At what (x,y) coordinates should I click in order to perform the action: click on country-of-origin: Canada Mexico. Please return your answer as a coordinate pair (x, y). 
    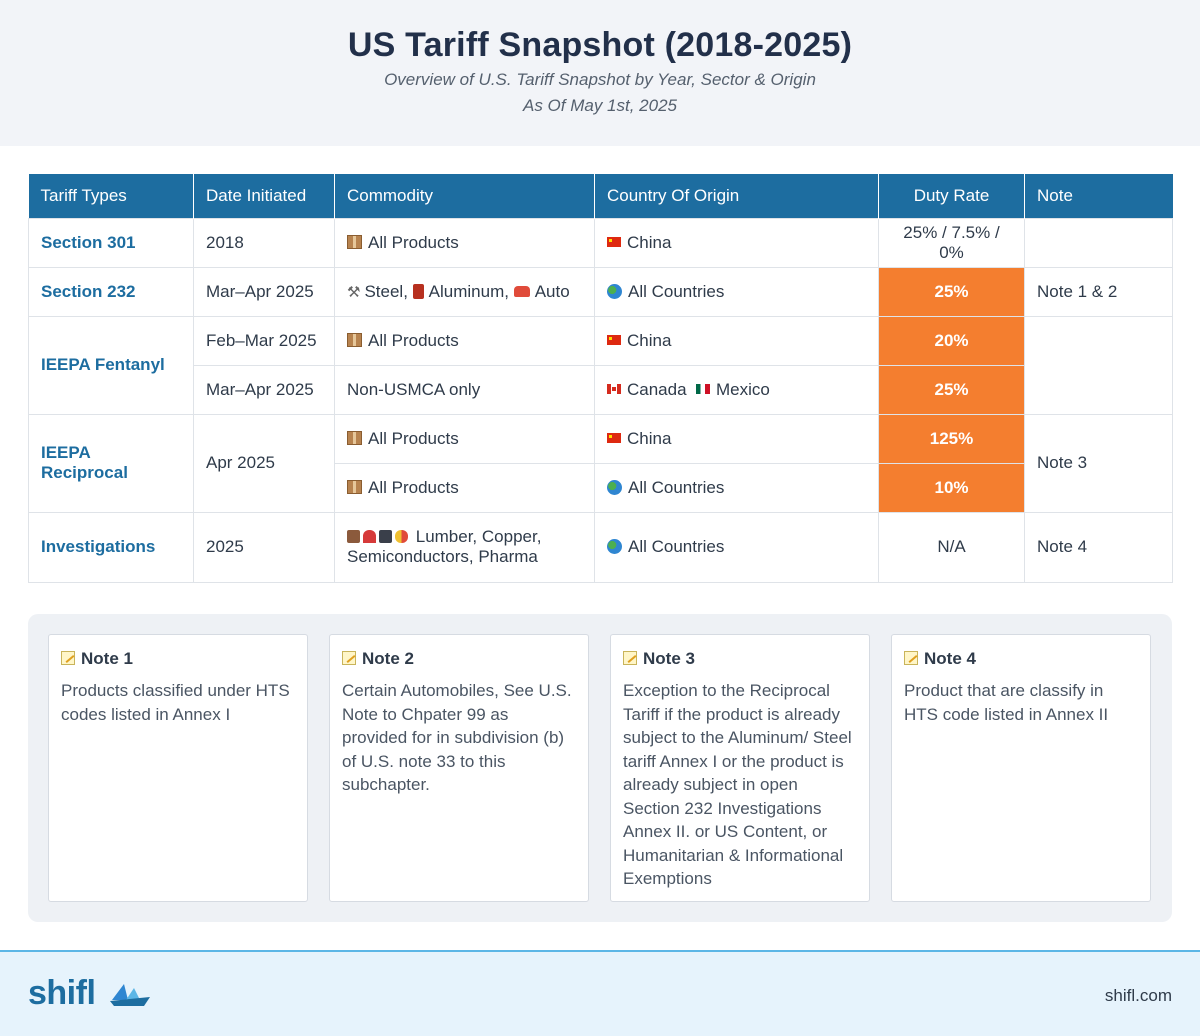
    Looking at the image, I should click on (736, 389).